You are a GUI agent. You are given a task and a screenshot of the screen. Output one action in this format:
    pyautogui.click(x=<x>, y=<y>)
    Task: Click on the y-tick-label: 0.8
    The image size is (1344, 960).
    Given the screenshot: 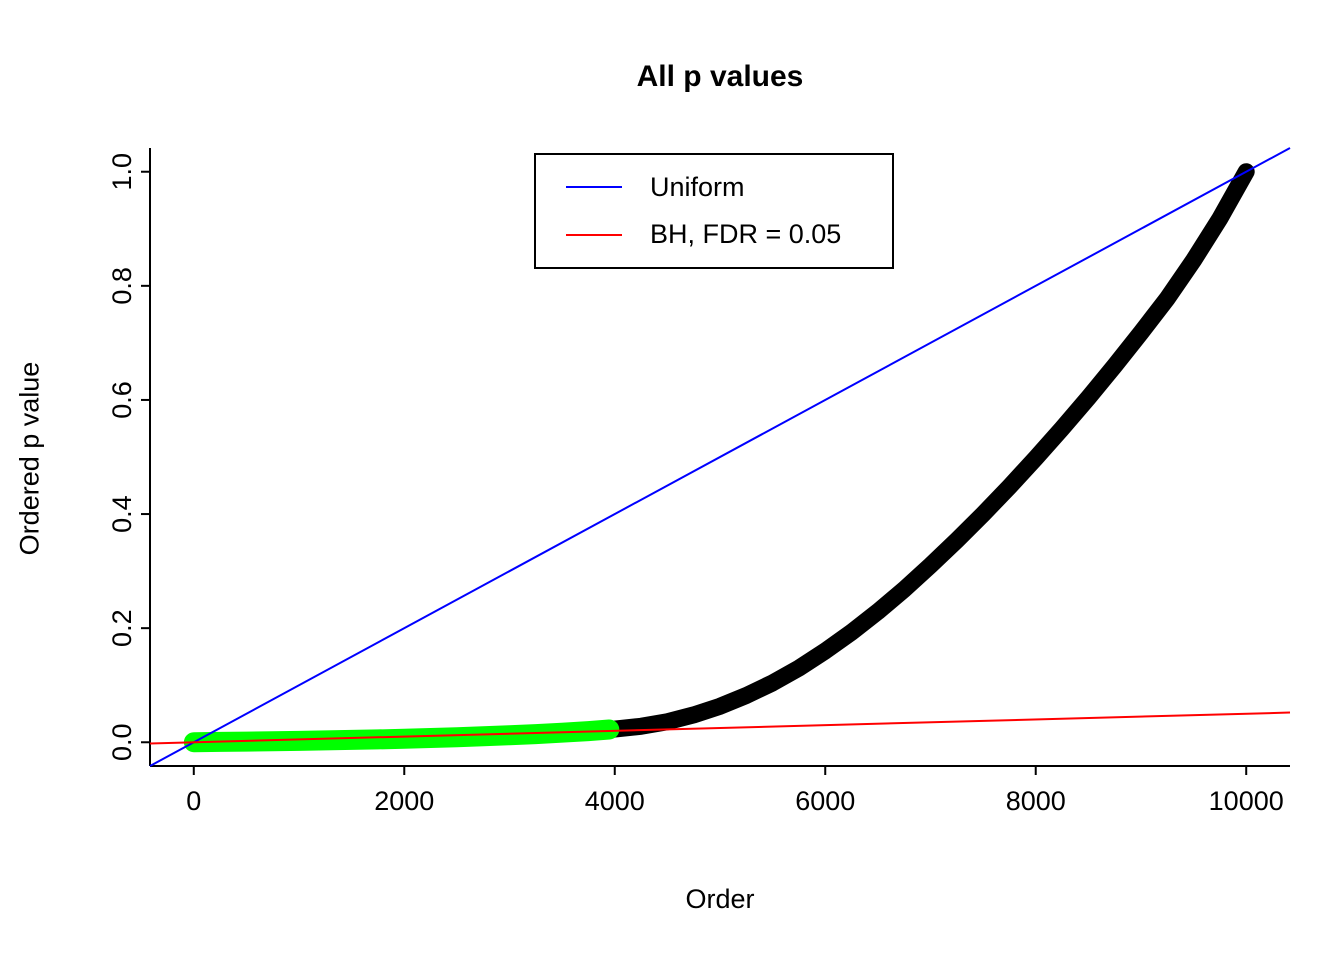 What is the action you would take?
    pyautogui.click(x=122, y=286)
    